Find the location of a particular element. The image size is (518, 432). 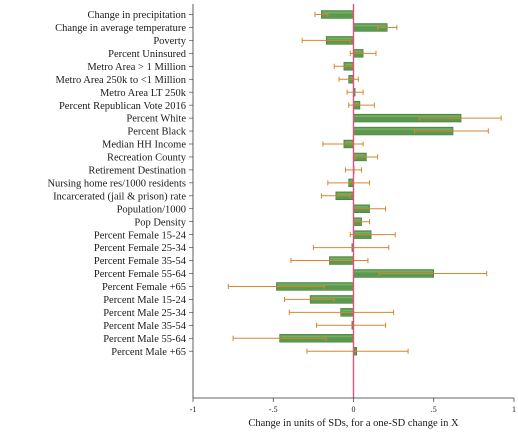

x-tick-label: .5 is located at coordinates (434, 409).